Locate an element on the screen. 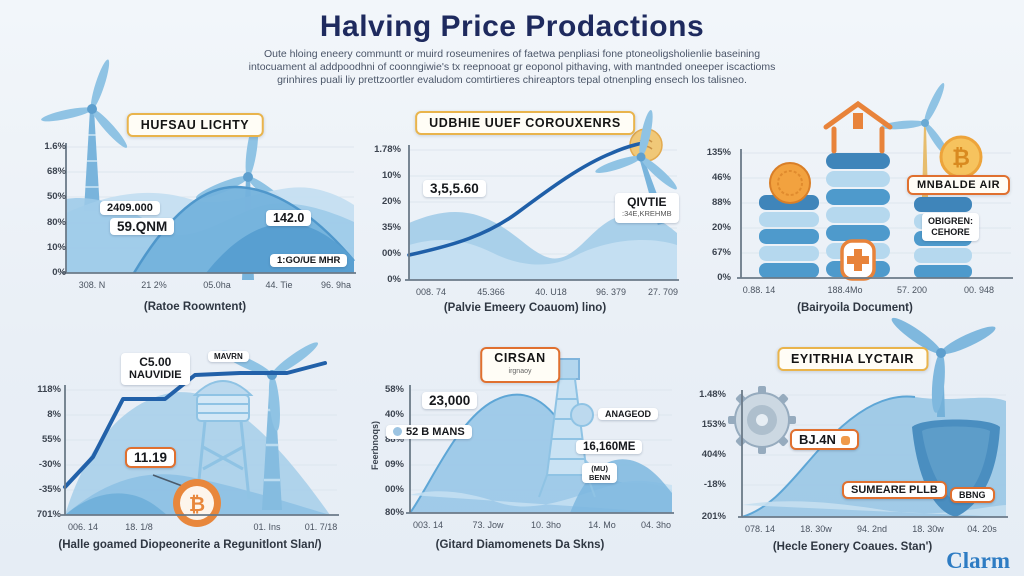 The width and height of the screenshot is (1024, 576). y-axis-tick-label: 8% is located at coordinates (54, 414).